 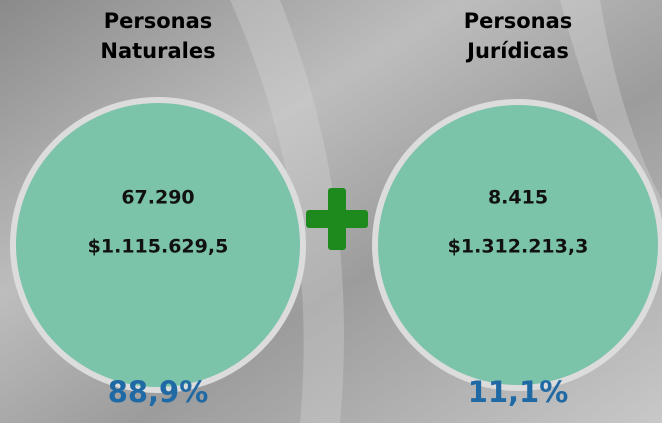 I want to click on count: 8.415, so click(x=518, y=198).